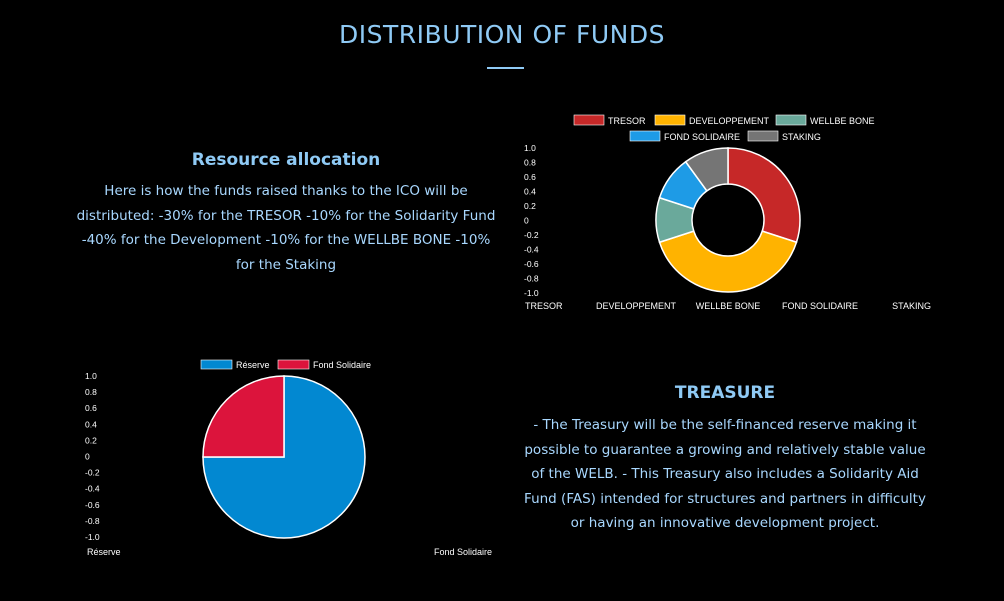 This screenshot has width=1004, height=601. Describe the element at coordinates (728, 306) in the screenshot. I see `x-tick-label-wellbe-bone: WELLBE BONE` at that location.